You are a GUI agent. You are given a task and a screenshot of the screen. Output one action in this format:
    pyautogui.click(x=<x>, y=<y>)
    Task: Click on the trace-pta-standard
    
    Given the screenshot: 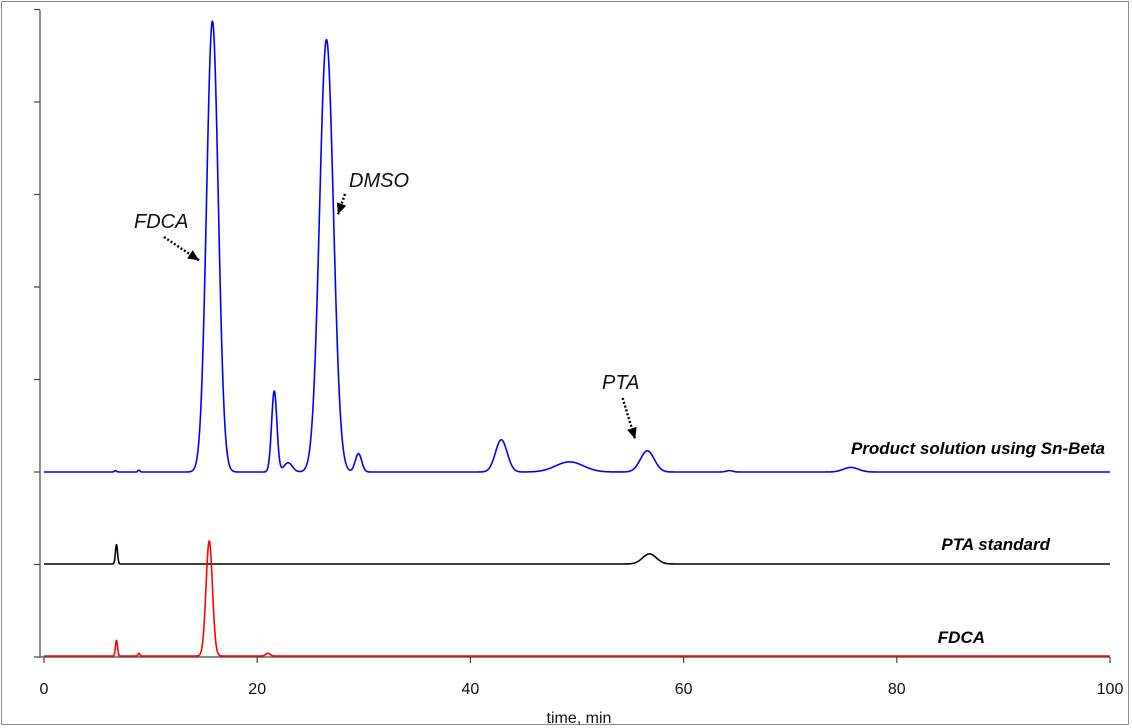 What is the action you would take?
    pyautogui.click(x=577, y=554)
    